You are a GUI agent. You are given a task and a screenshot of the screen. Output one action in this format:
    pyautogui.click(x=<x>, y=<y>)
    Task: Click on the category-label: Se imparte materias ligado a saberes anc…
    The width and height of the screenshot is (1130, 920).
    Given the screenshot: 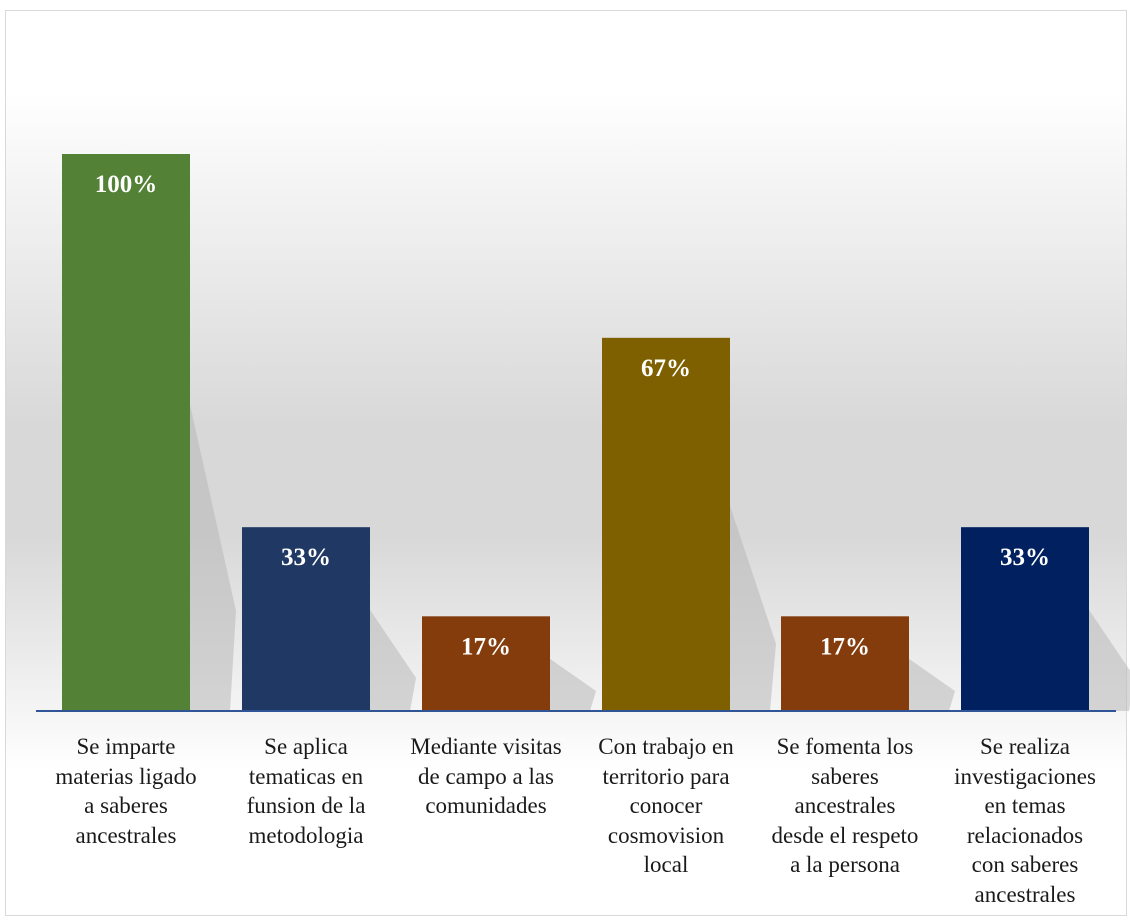 What is the action you would take?
    pyautogui.click(x=126, y=791)
    